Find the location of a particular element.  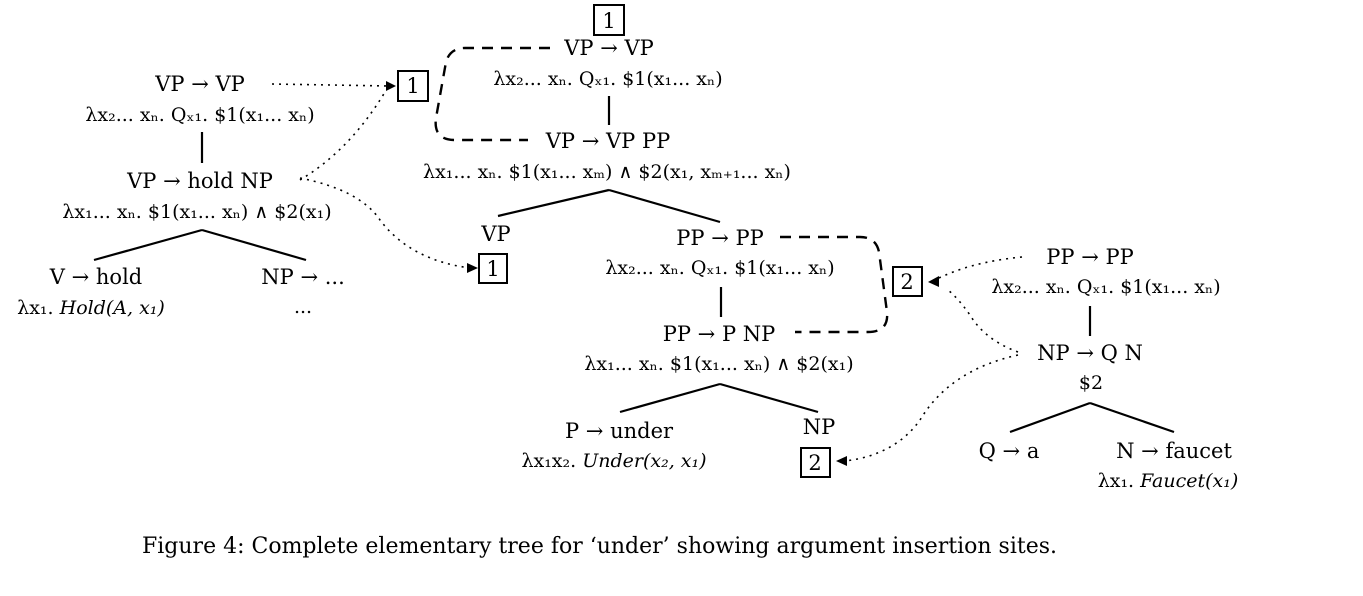

under-vppp-edge-right is located at coordinates (664, 206).